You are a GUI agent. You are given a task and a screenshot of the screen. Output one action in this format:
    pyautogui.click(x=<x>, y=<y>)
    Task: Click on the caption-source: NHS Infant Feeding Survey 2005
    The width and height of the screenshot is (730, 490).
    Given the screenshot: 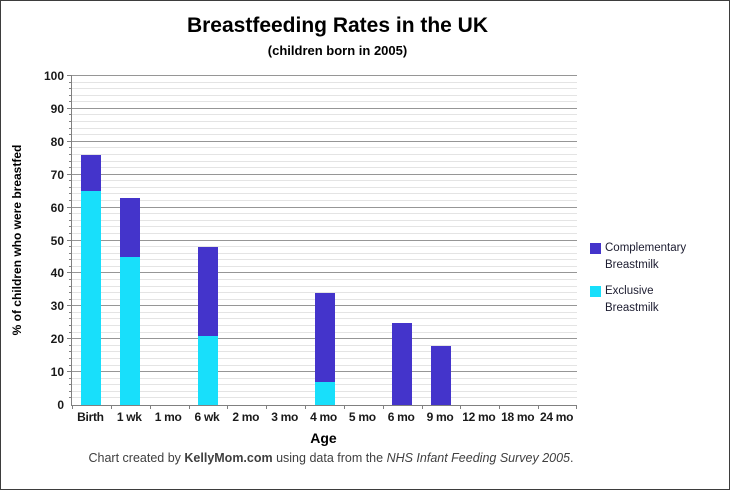 What is the action you would take?
    pyautogui.click(x=478, y=458)
    